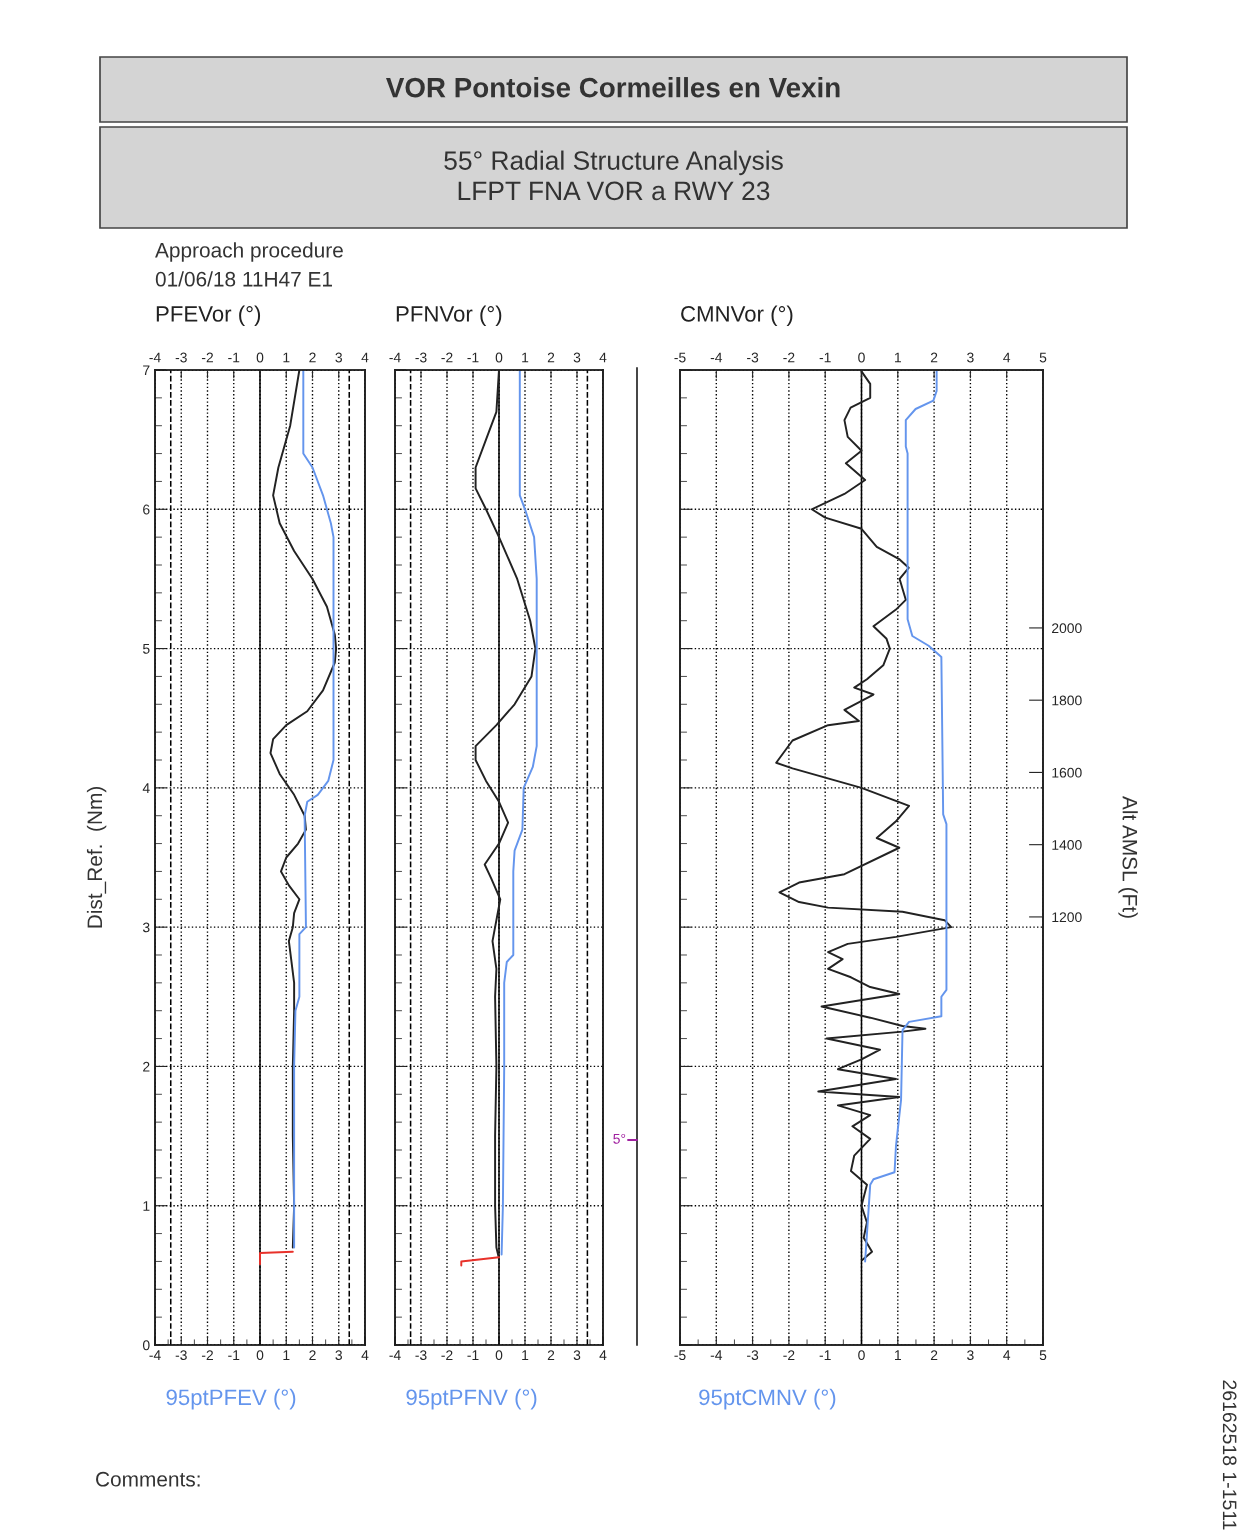 The width and height of the screenshot is (1248, 1537). Describe the element at coordinates (146, 788) in the screenshot. I see `y-tick-label: 4` at that location.